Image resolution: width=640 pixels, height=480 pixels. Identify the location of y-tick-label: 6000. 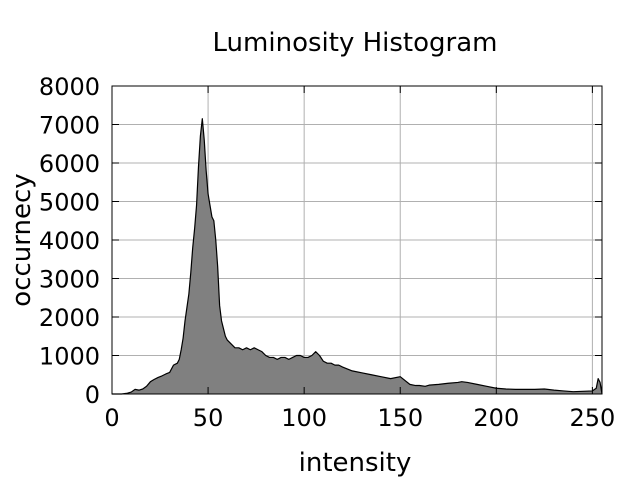
(69, 164).